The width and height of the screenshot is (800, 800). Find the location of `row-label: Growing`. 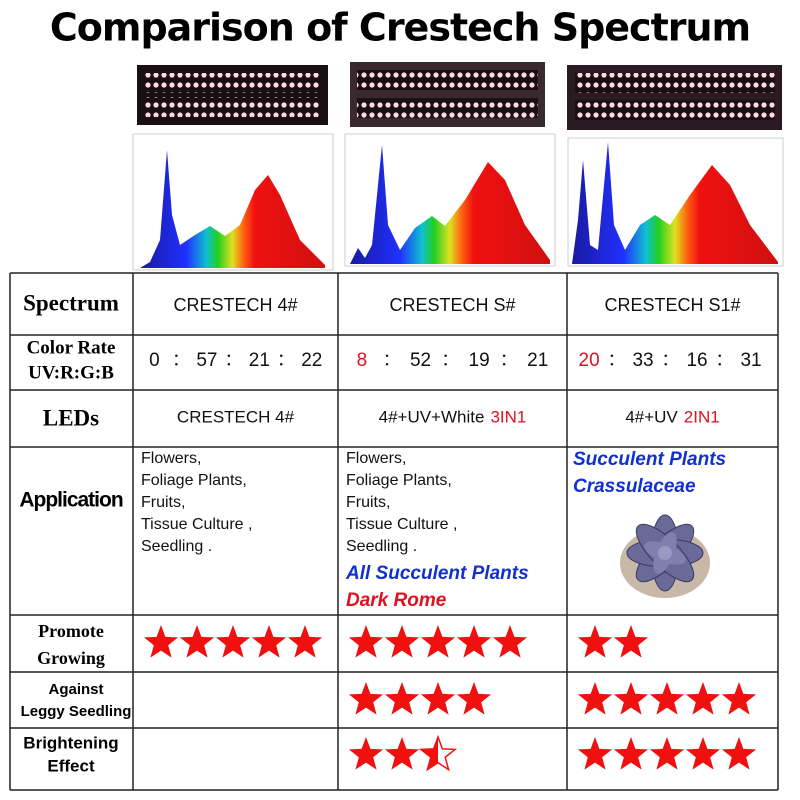

row-label: Growing is located at coordinates (71, 658).